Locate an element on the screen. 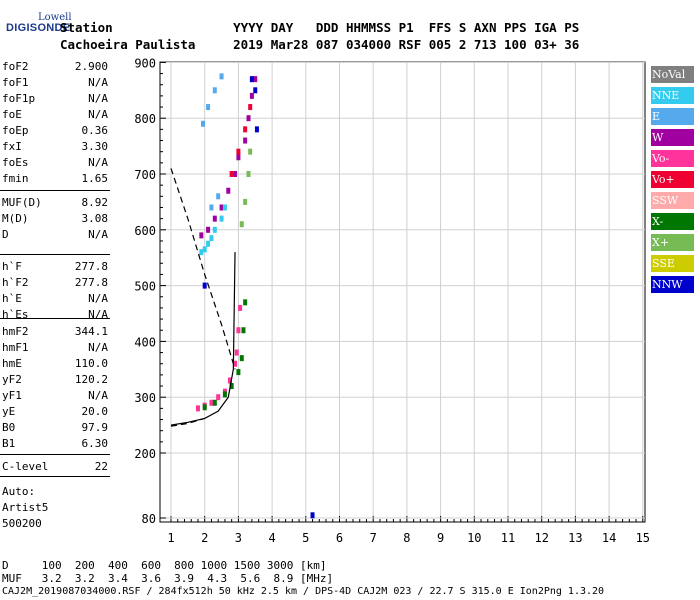 The image size is (700, 600). logo-product: DIGISONDE is located at coordinates (38, 28).